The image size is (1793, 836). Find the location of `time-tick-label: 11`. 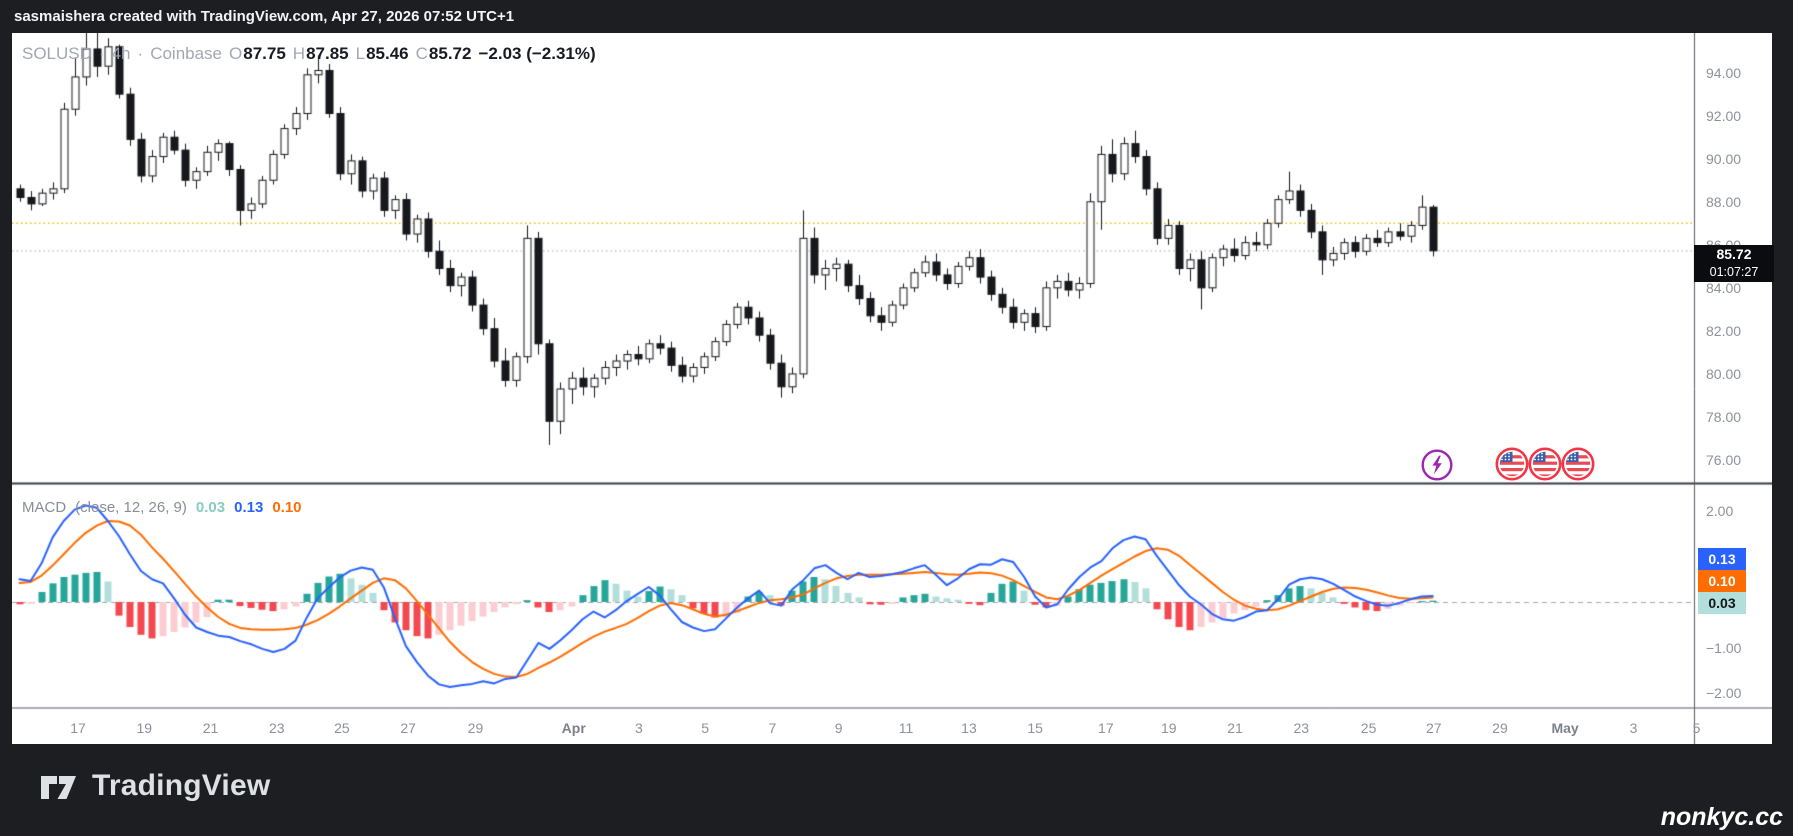

time-tick-label: 11 is located at coordinates (906, 728).